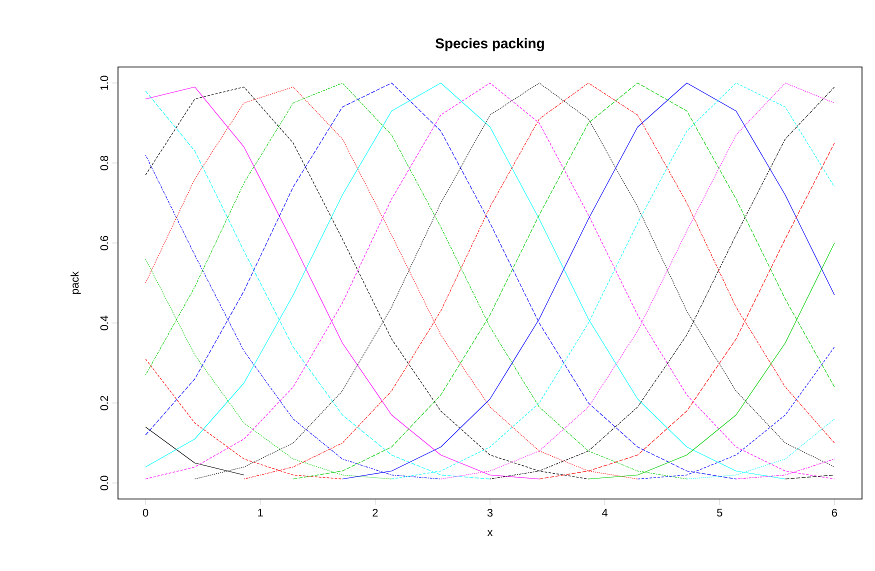 This screenshot has height=571, width=875. I want to click on y-tick-label: 1.0, so click(104, 83).